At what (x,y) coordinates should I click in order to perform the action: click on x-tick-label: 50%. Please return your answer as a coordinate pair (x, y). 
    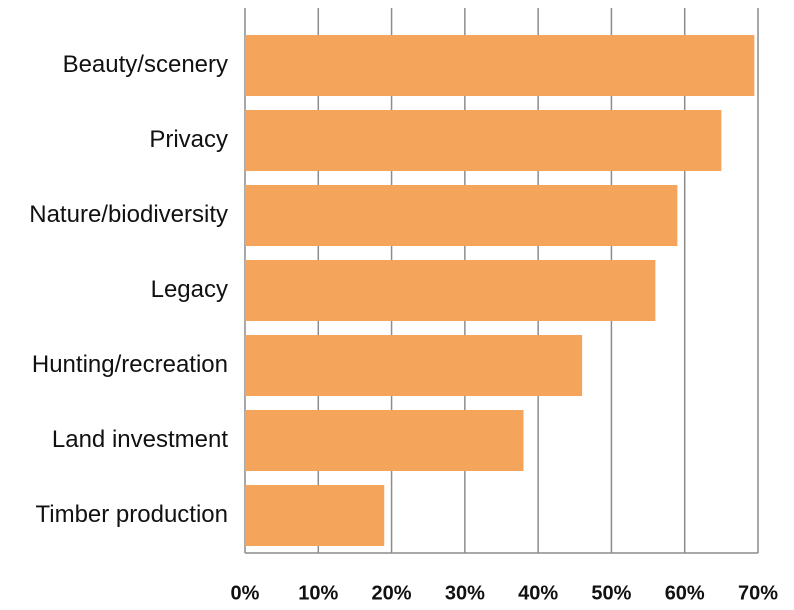
    Looking at the image, I should click on (611, 593).